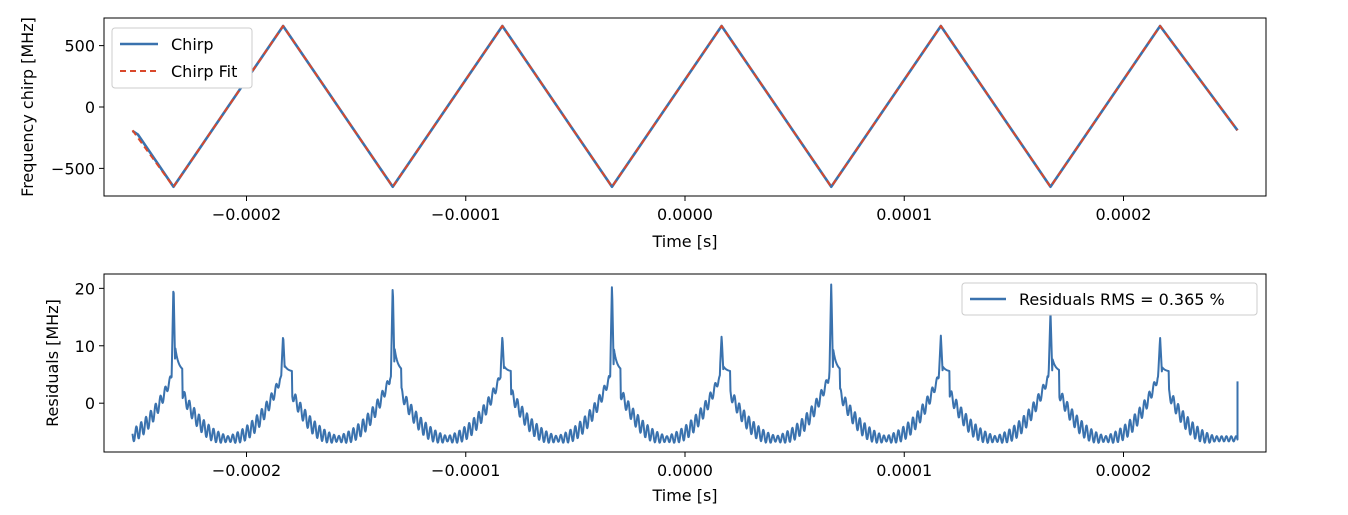 This screenshot has height=515, width=1348. Describe the element at coordinates (204, 71) in the screenshot. I see `chirp-fit-legend-label: Chirp Fit` at that location.